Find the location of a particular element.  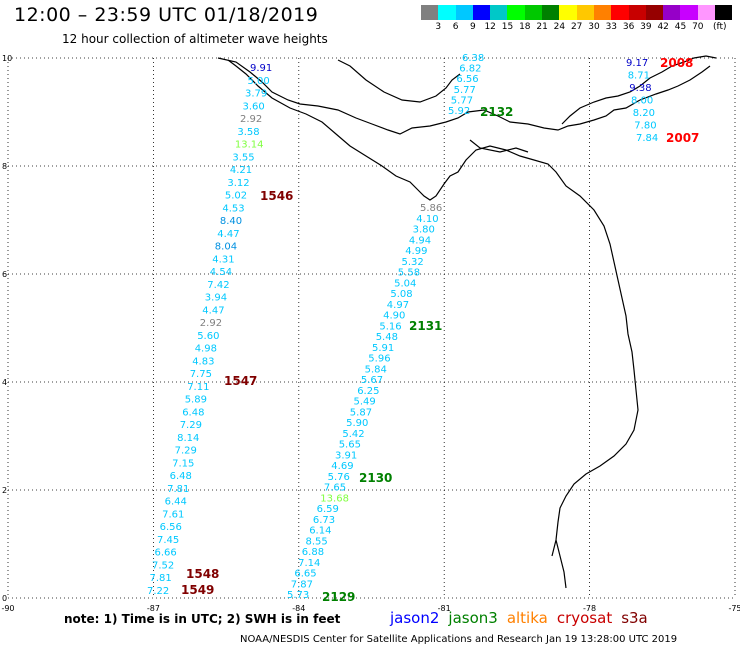

track-a-value: 3.79 is located at coordinates (256, 94).